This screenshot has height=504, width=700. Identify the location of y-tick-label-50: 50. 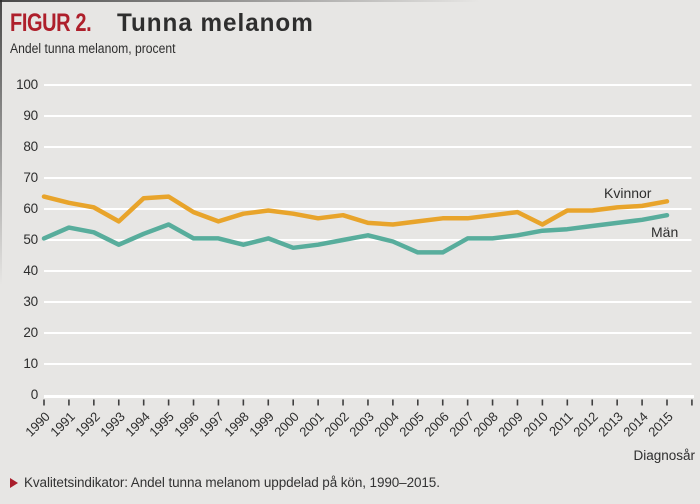
(30, 239).